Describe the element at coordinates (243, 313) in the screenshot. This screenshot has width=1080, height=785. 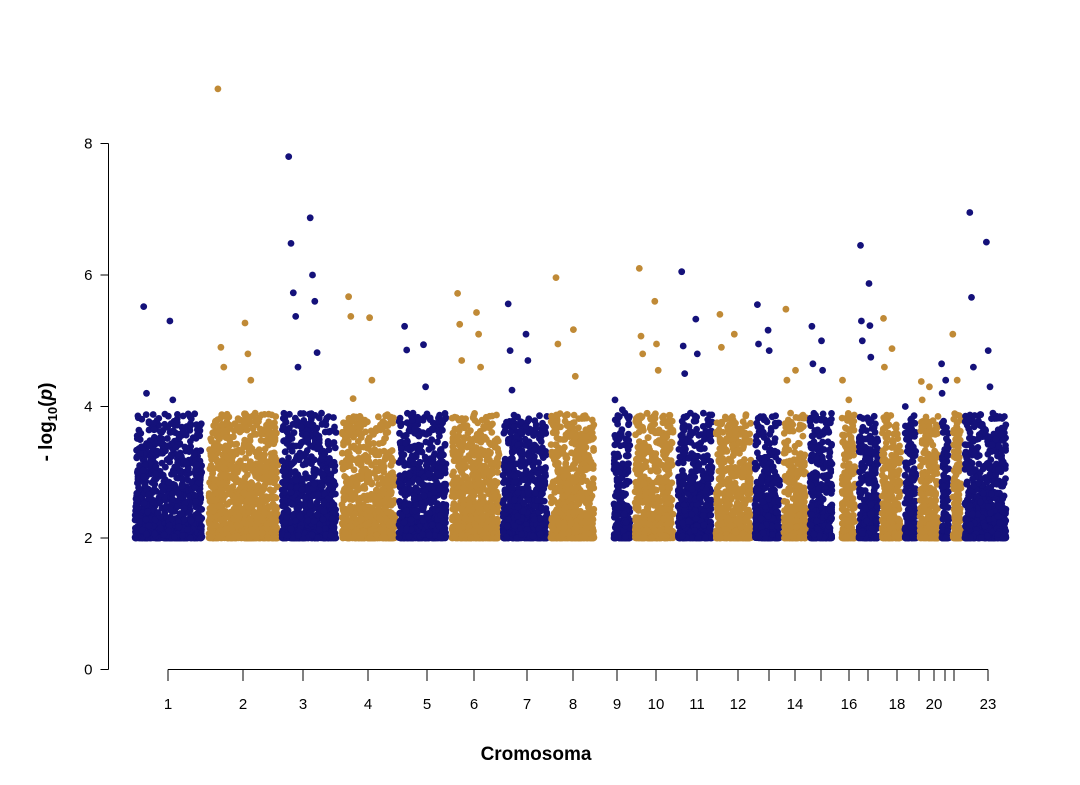
I see `chromosome-2-points` at that location.